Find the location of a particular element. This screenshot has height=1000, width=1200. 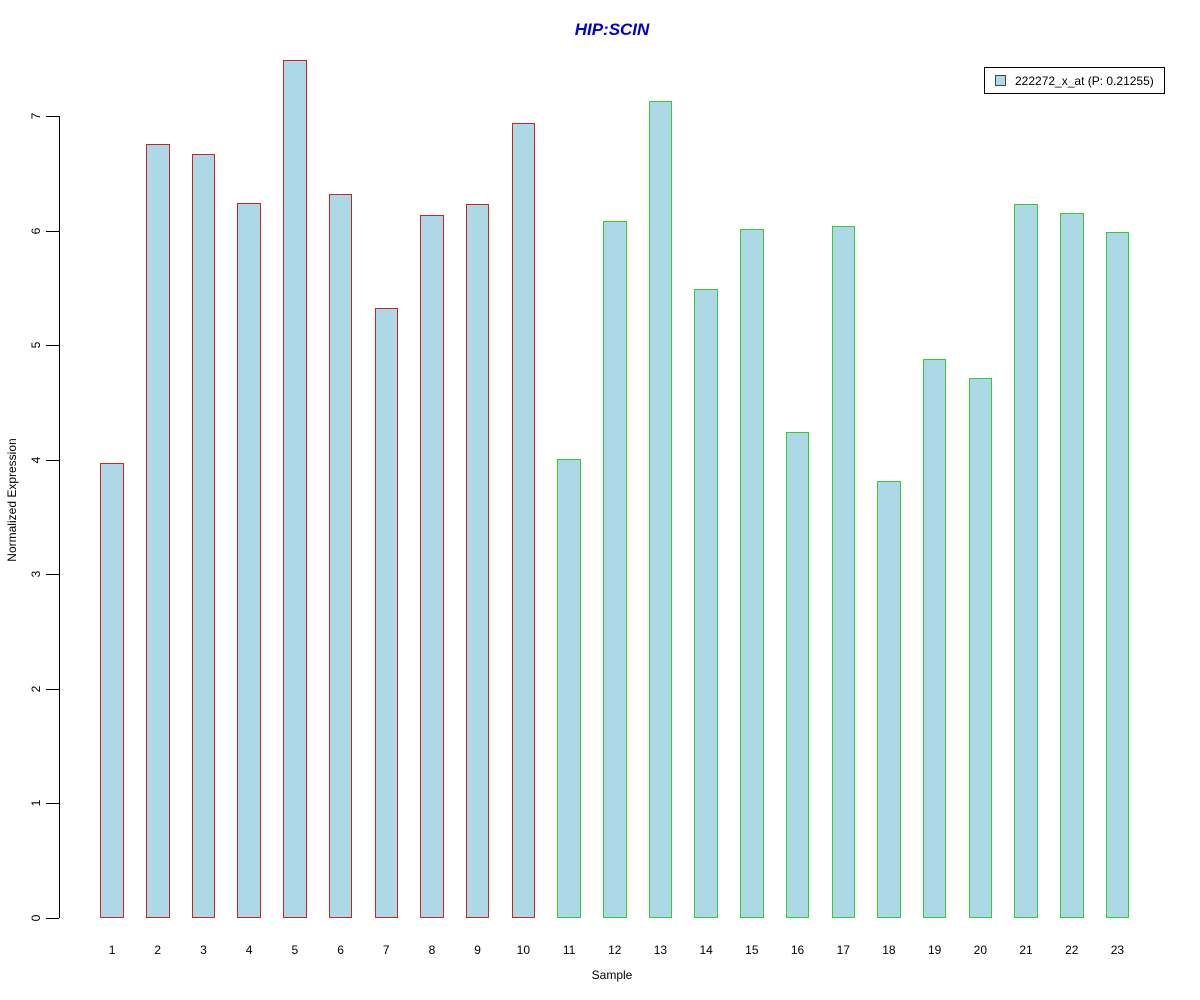

y-axis-tick-label: 2 is located at coordinates (36, 689).